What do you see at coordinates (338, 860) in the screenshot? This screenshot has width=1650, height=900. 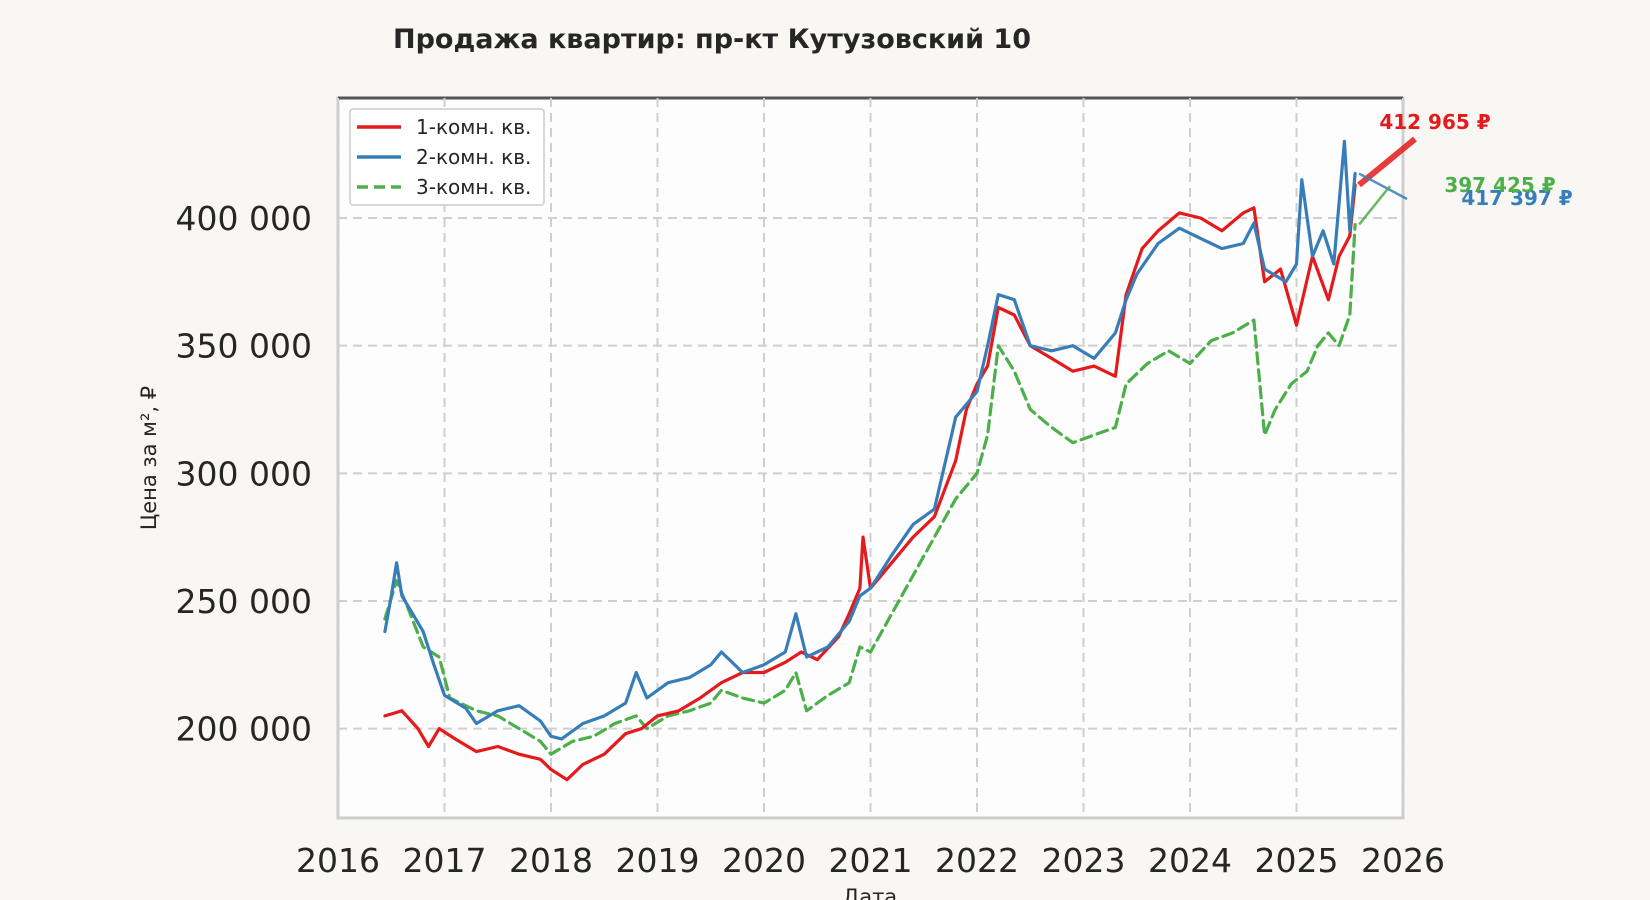 I see `x-tick-label: 2016` at bounding box center [338, 860].